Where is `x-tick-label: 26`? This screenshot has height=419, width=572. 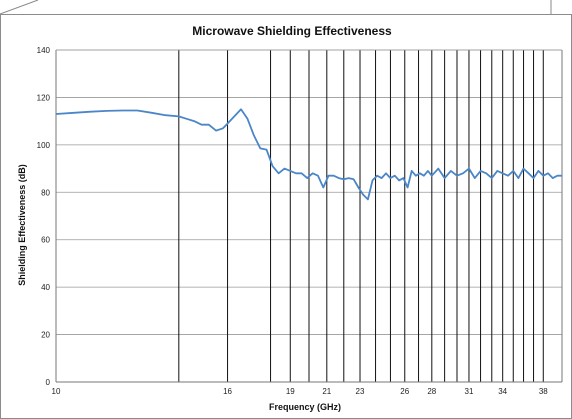 x-tick-label: 26 is located at coordinates (404, 391).